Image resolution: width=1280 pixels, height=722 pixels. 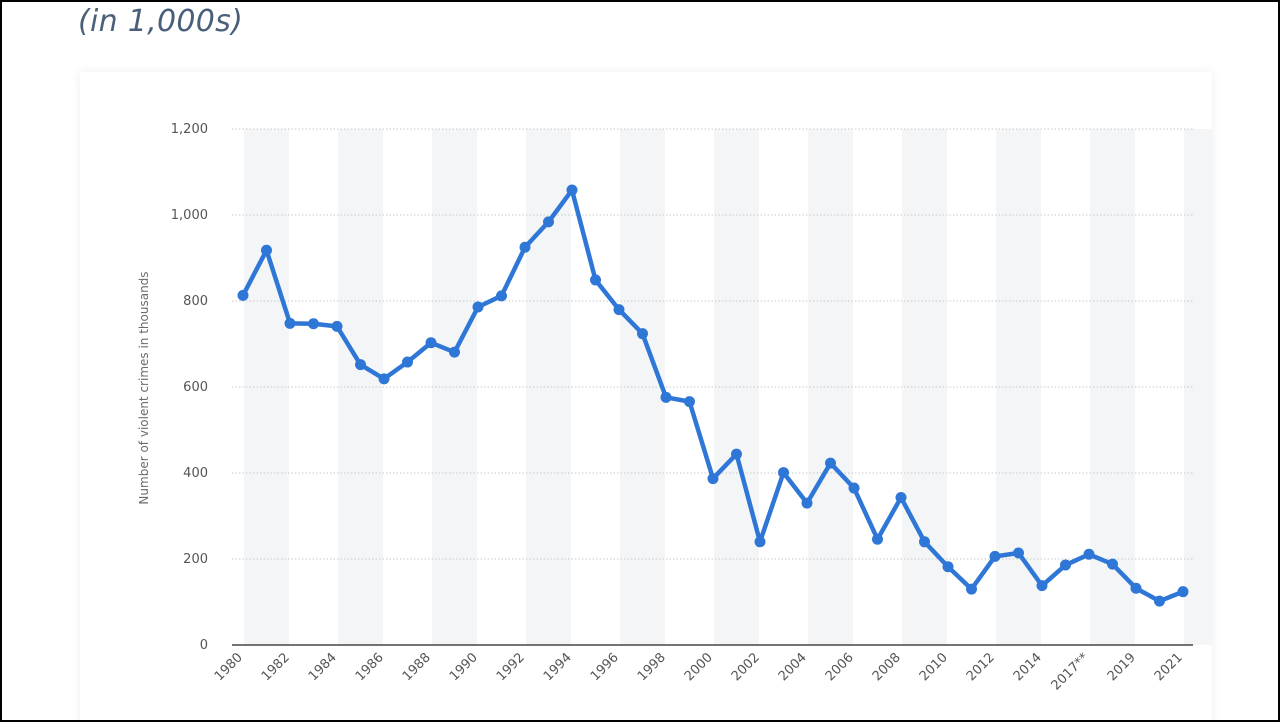 What do you see at coordinates (1028, 667) in the screenshot?
I see `x-tick-label: 2014` at bounding box center [1028, 667].